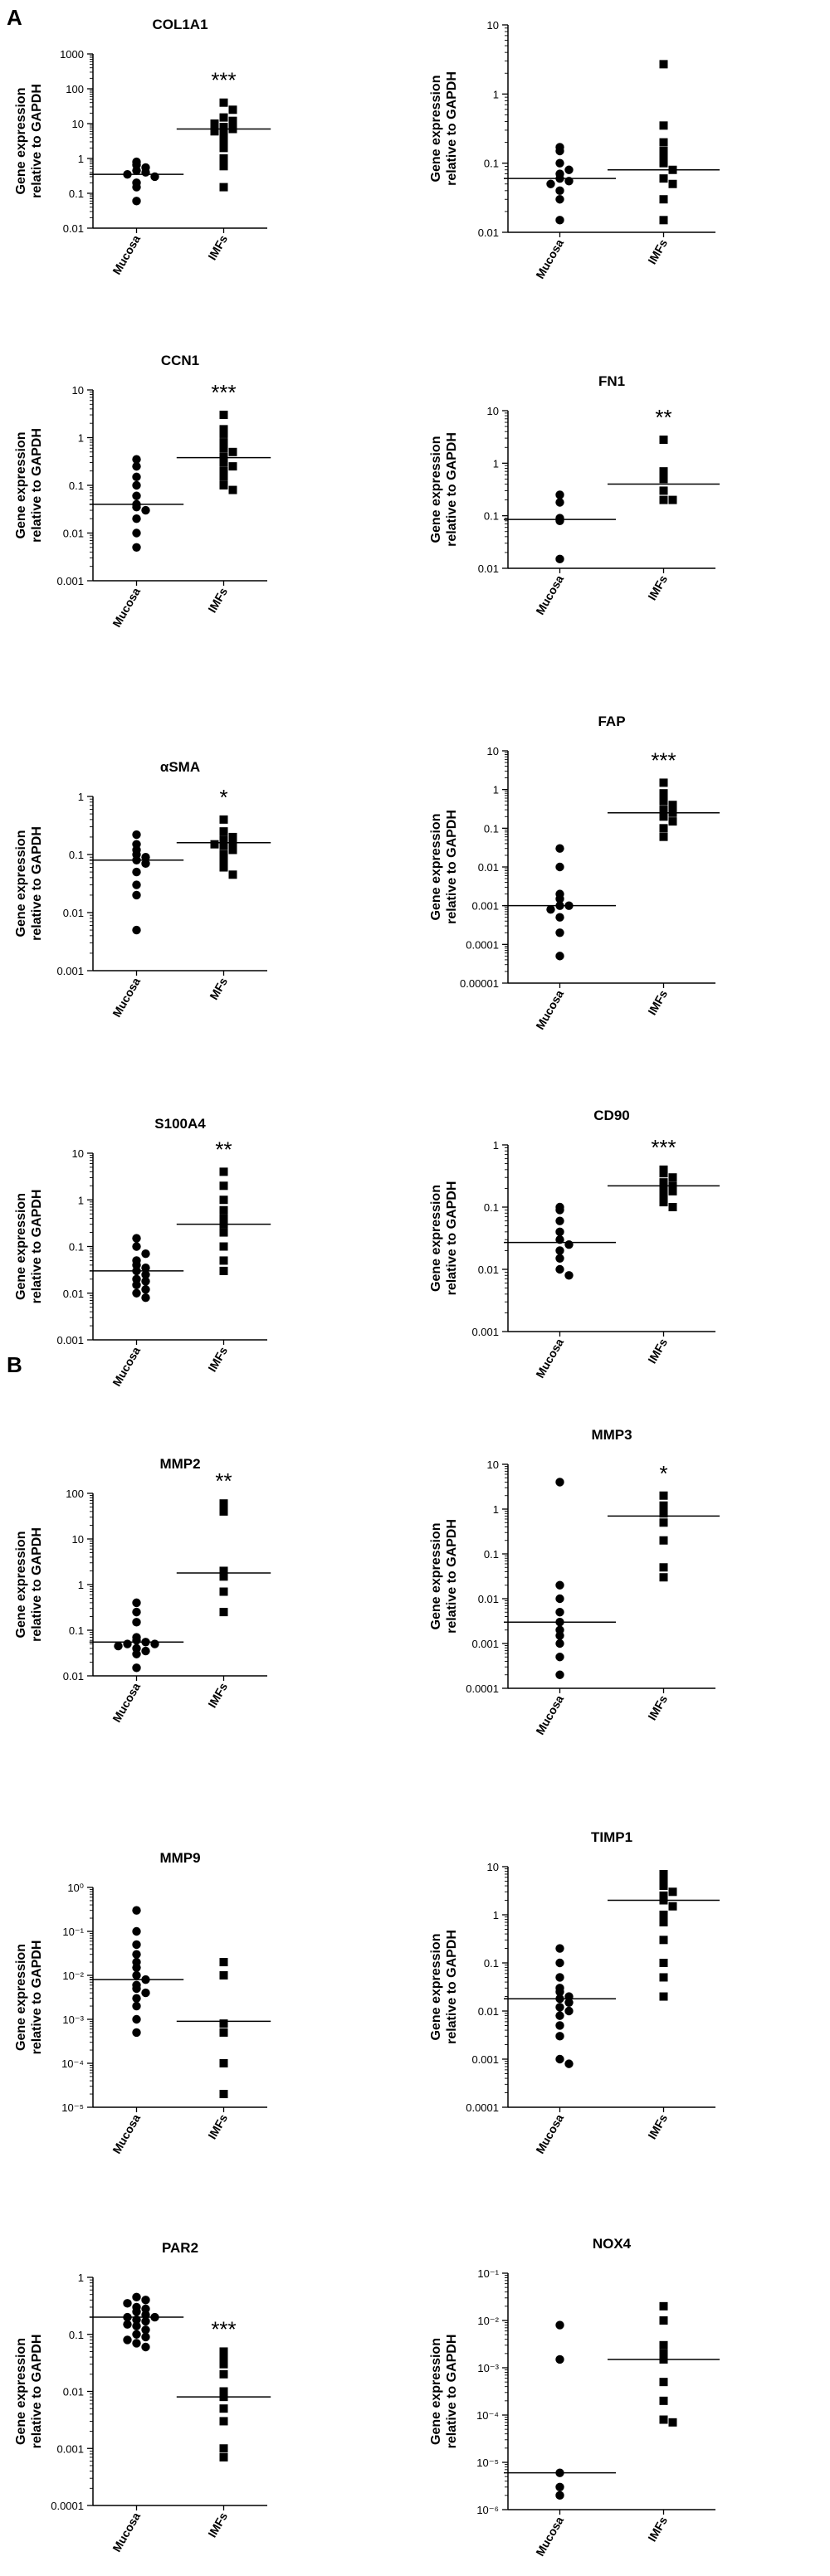 The height and width of the screenshot is (2576, 830). I want to click on significance-stars: *, so click(663, 1473).